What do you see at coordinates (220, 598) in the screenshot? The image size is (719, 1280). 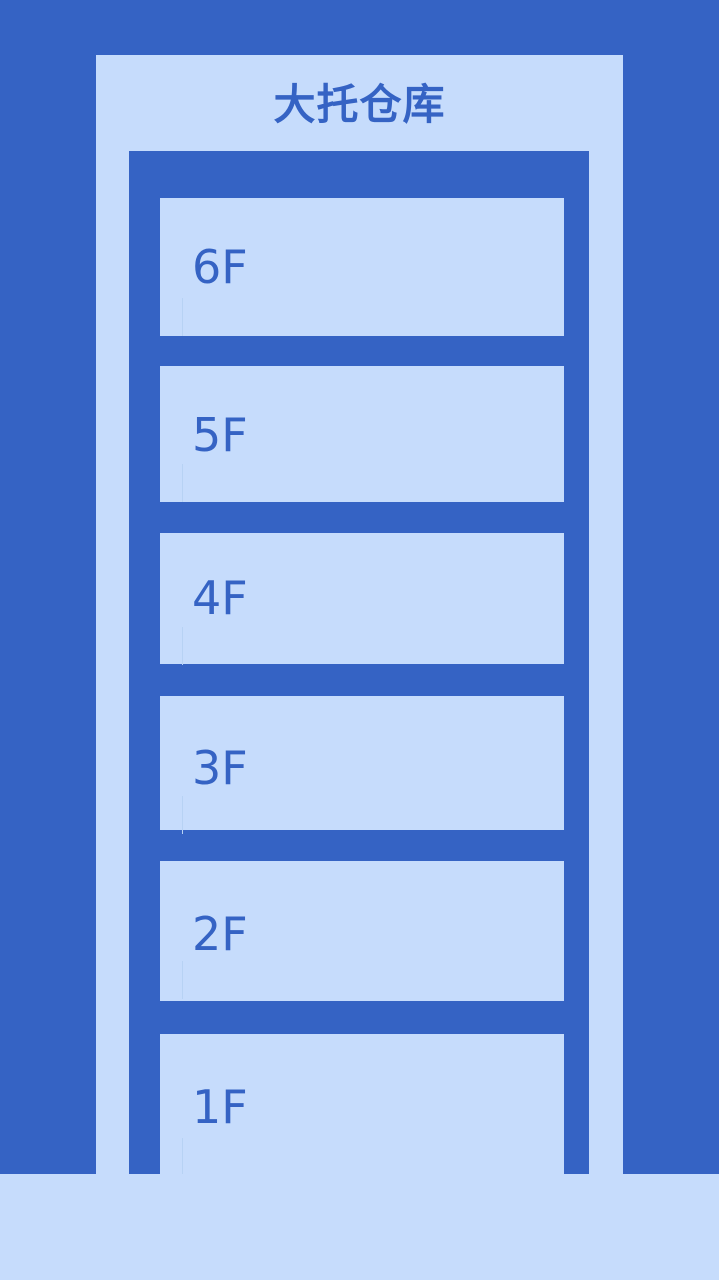 I see `floor-label: 4F` at bounding box center [220, 598].